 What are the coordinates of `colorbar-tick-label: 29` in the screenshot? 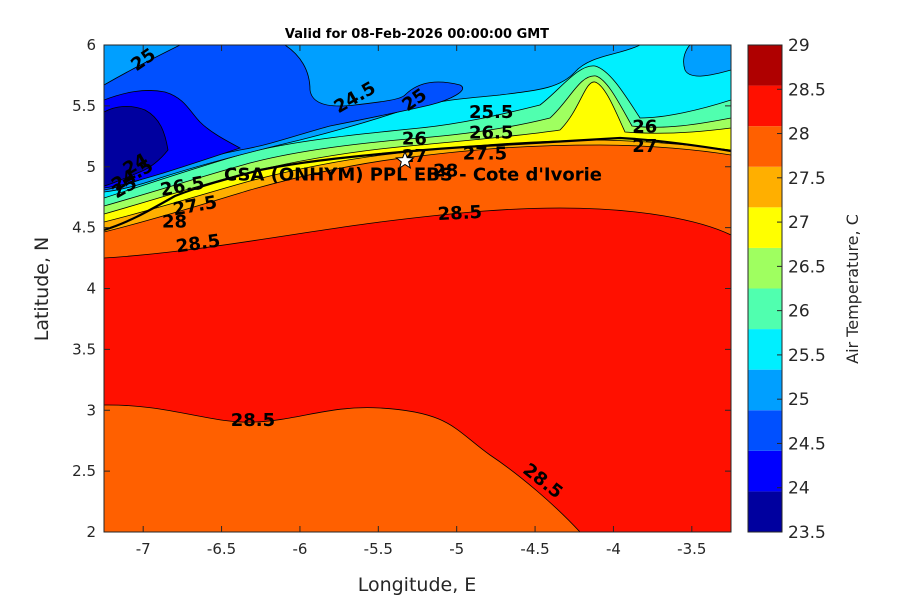 It's located at (799, 46).